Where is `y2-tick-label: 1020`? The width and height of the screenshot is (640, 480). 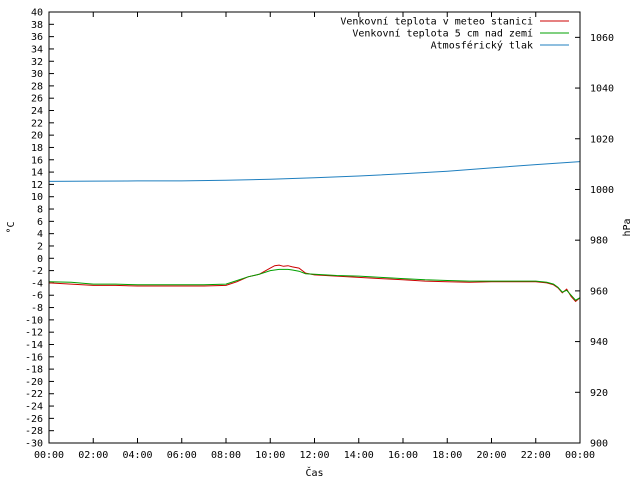
y2-tick-label: 1020 is located at coordinates (602, 139).